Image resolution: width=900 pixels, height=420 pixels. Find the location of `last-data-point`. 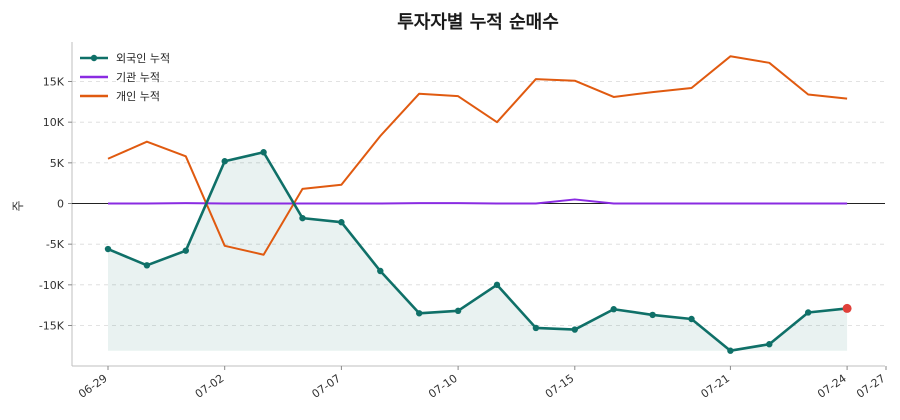

last-data-point is located at coordinates (847, 308).